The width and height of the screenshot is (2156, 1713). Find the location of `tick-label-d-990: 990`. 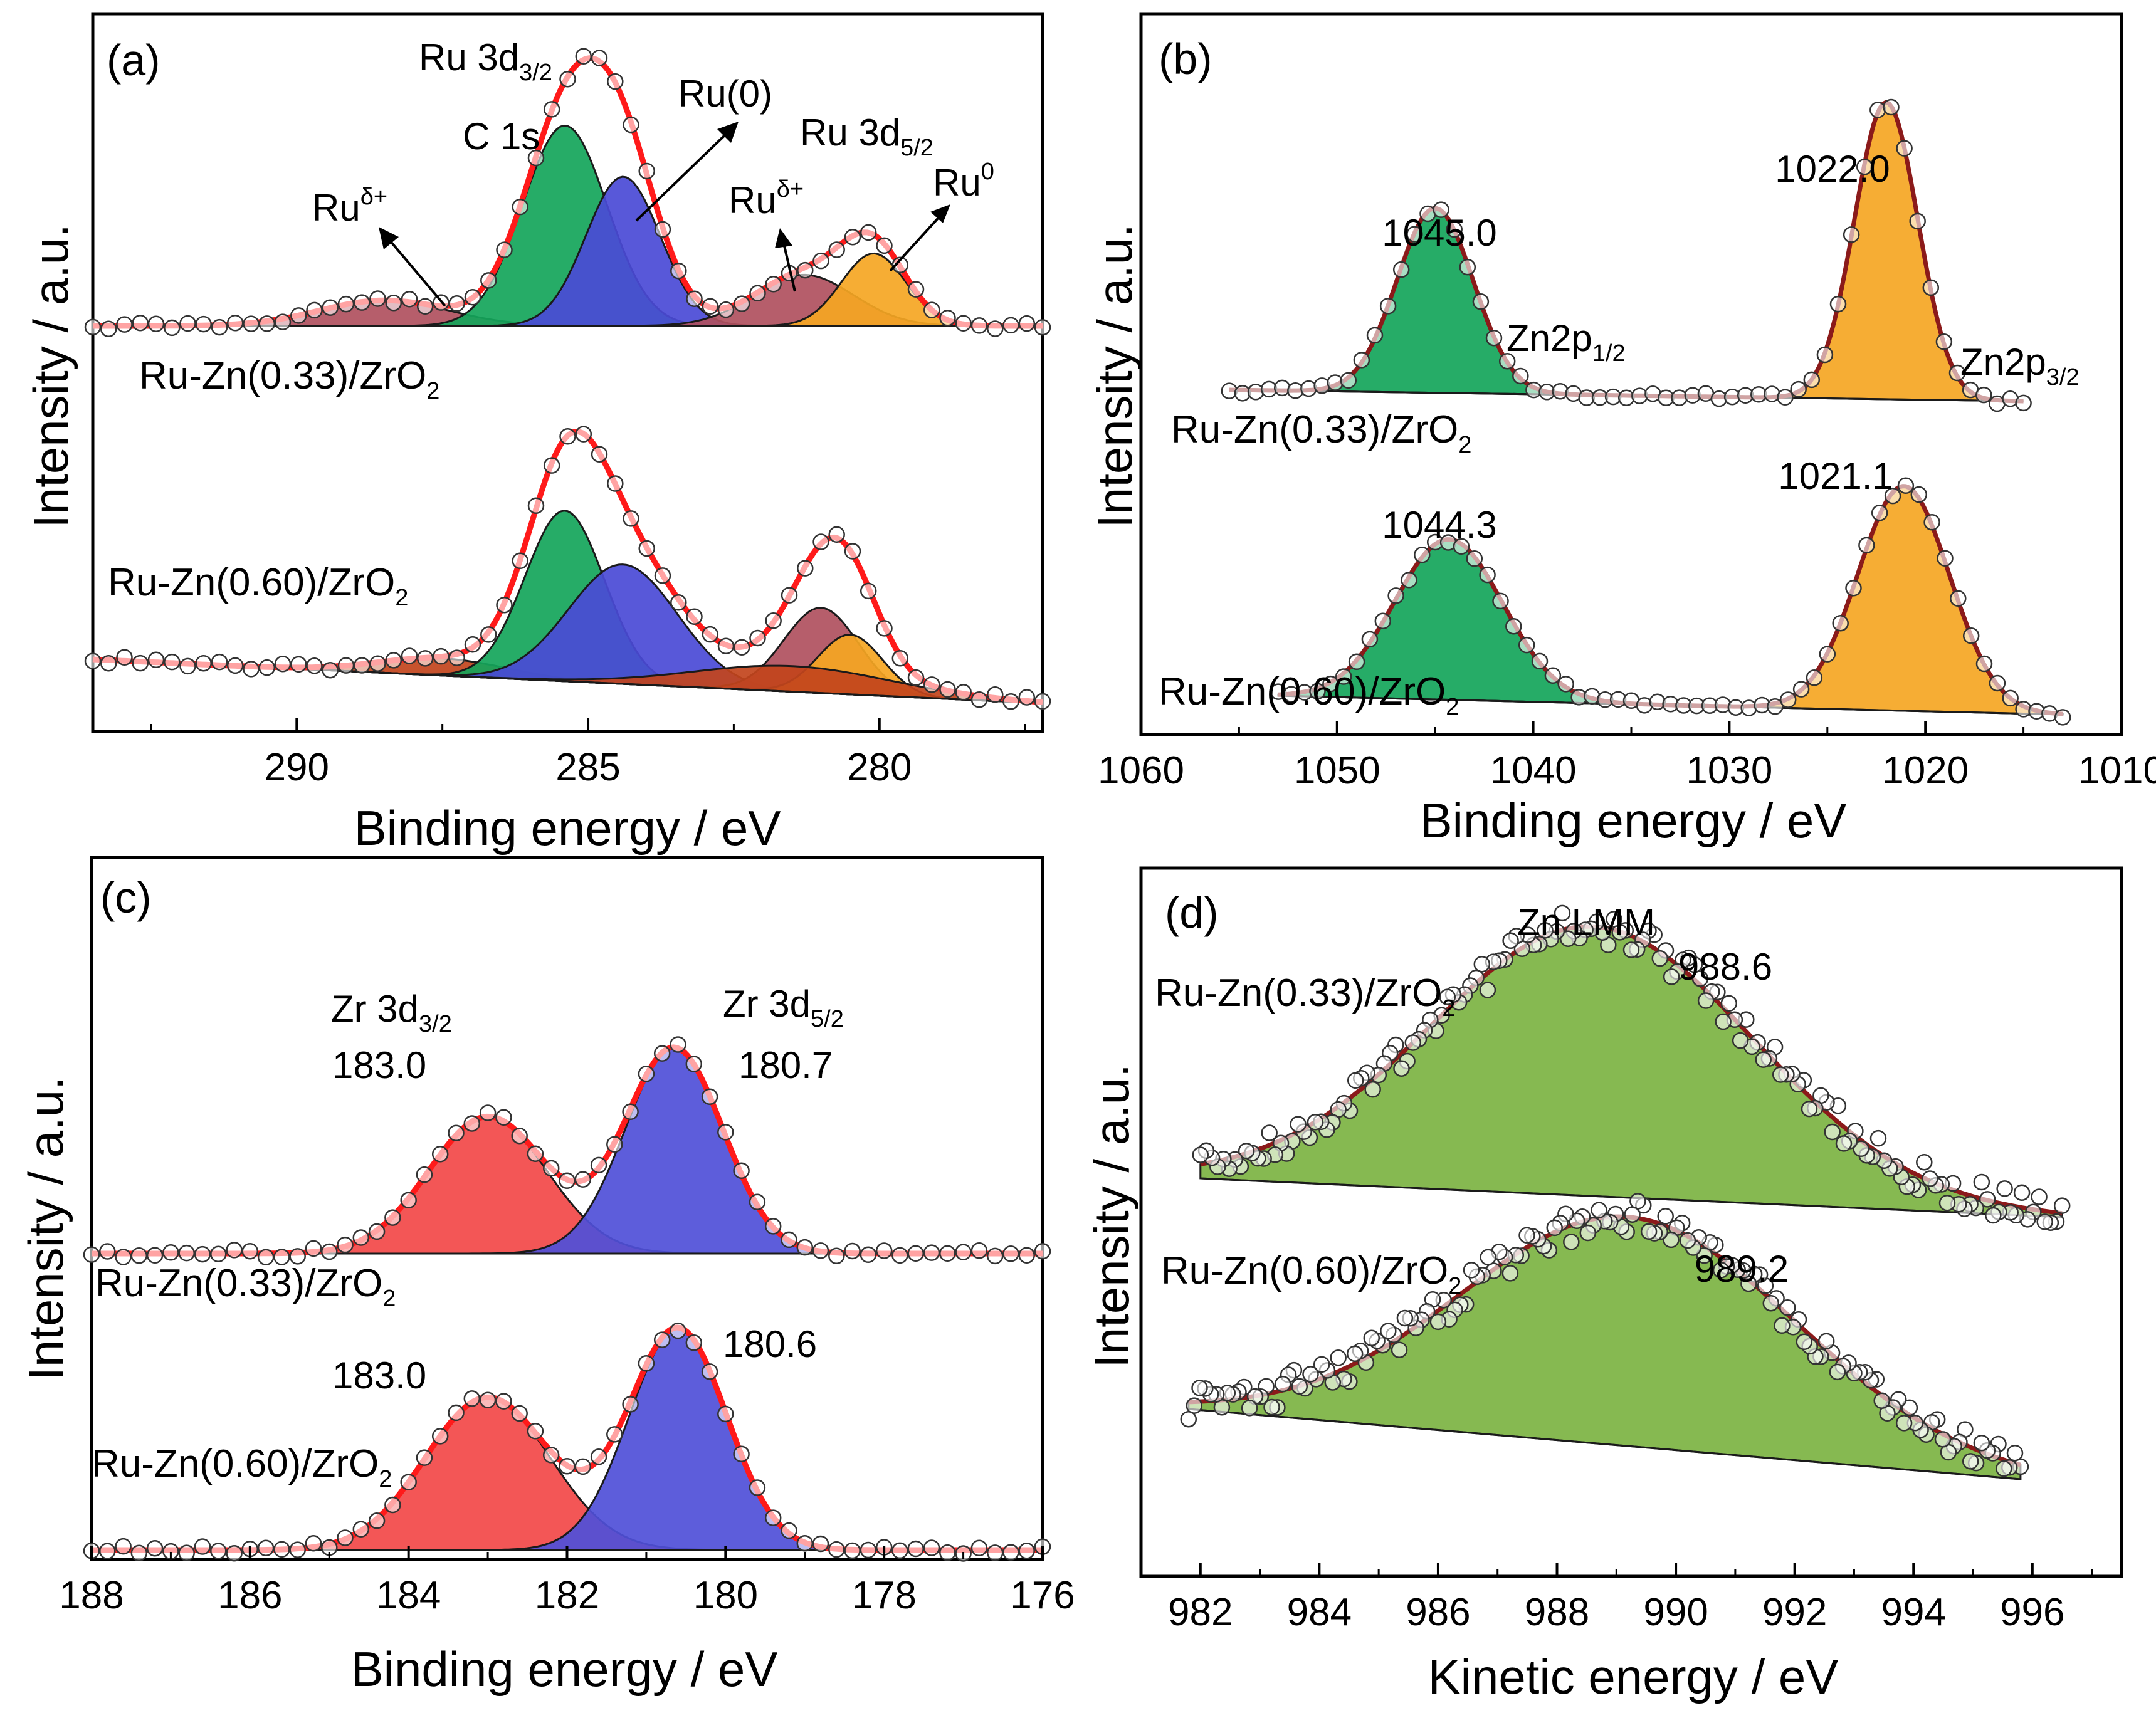

tick-label-d-990: 990 is located at coordinates (1675, 1613).